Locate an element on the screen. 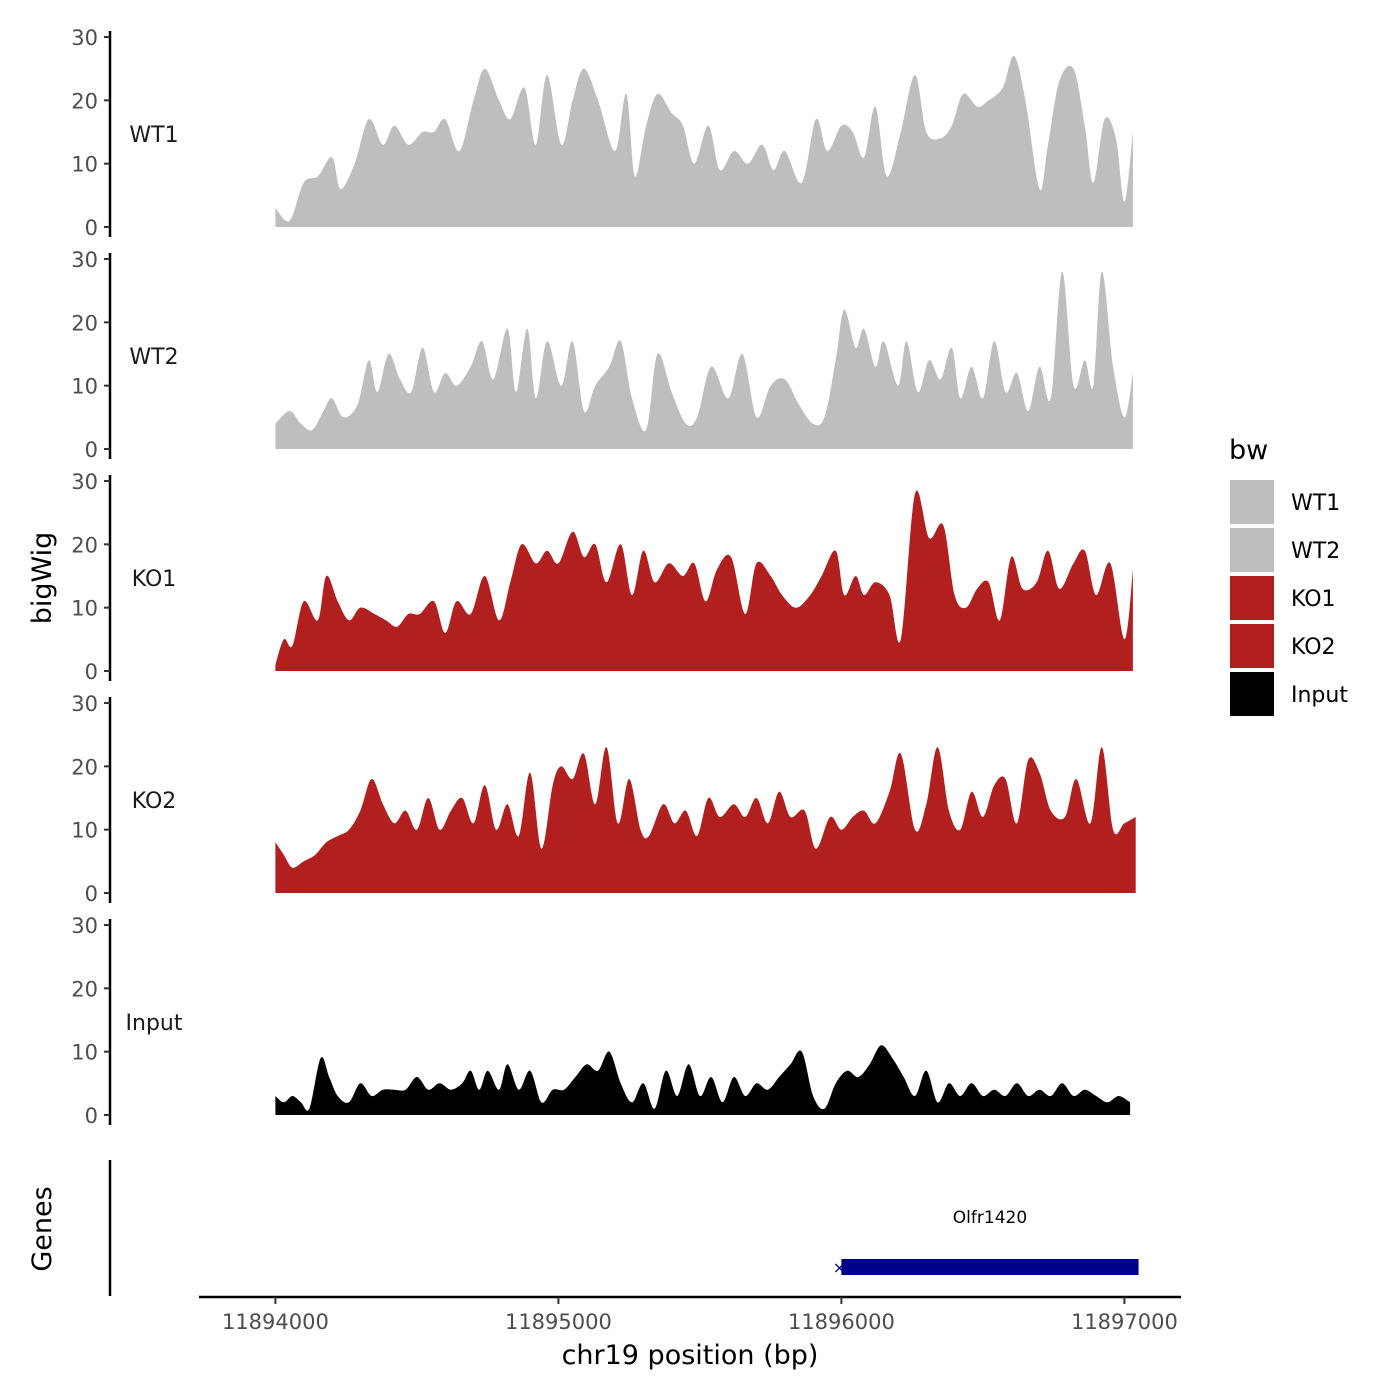  x-axis: 11894000 11895000 11896000 11897000 is located at coordinates (690, 1314).